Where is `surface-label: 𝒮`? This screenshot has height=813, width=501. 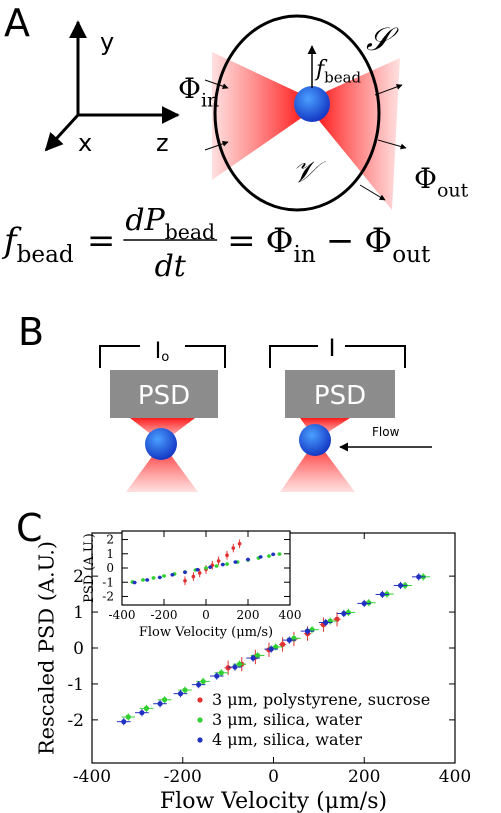
surface-label: 𝒮 is located at coordinates (382, 39).